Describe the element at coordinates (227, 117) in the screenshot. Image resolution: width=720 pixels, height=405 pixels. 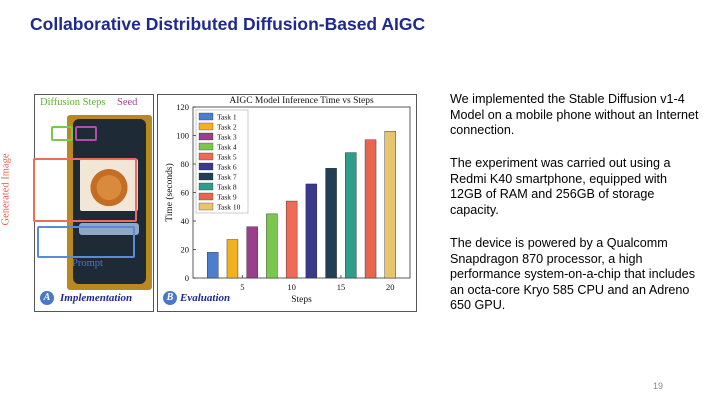
I see `legend-label: Task 1` at that location.